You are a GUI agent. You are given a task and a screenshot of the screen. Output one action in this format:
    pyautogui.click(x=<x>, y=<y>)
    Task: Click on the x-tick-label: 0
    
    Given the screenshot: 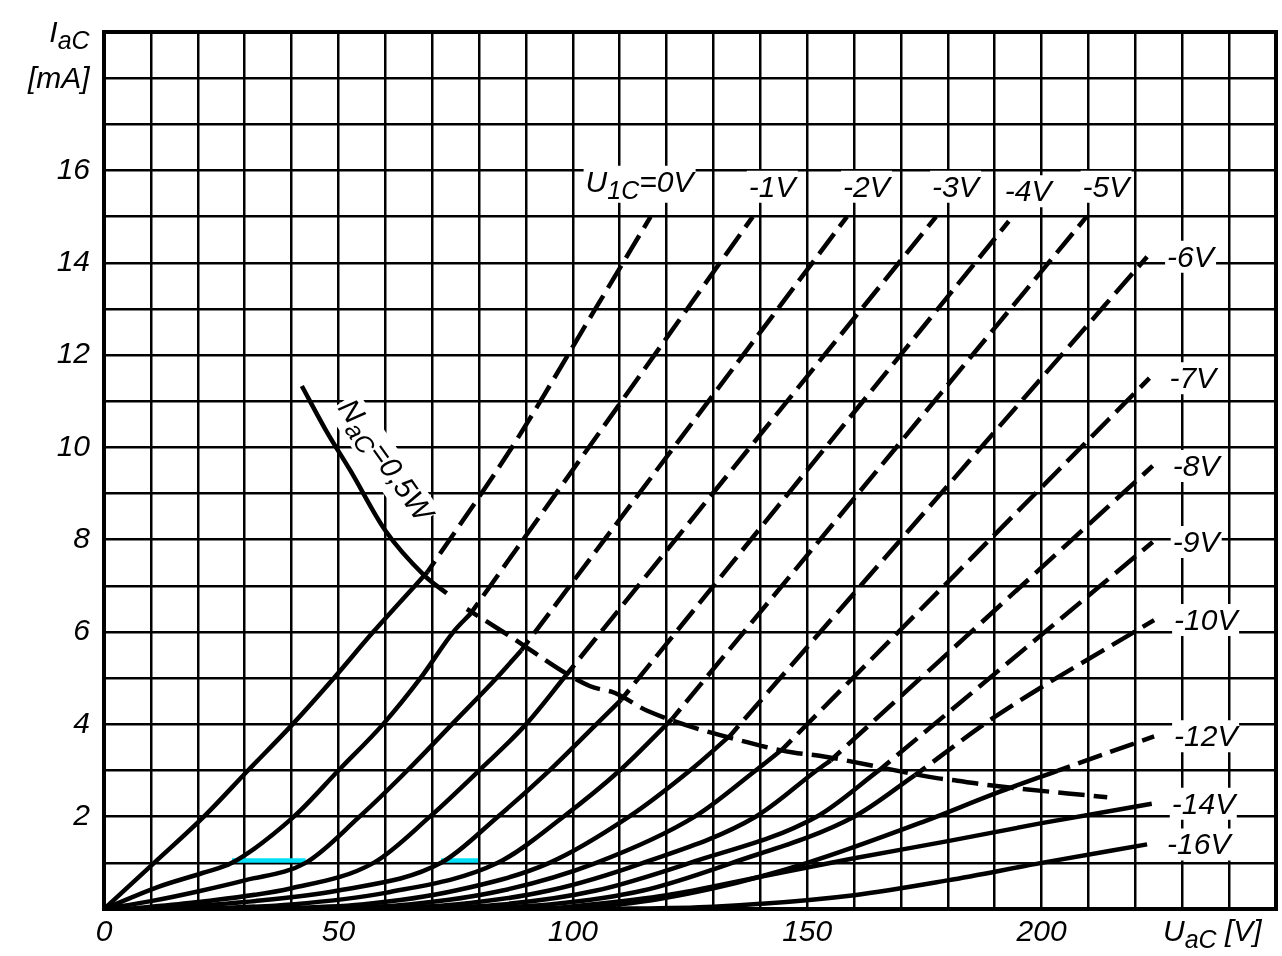 What is the action you would take?
    pyautogui.click(x=104, y=931)
    